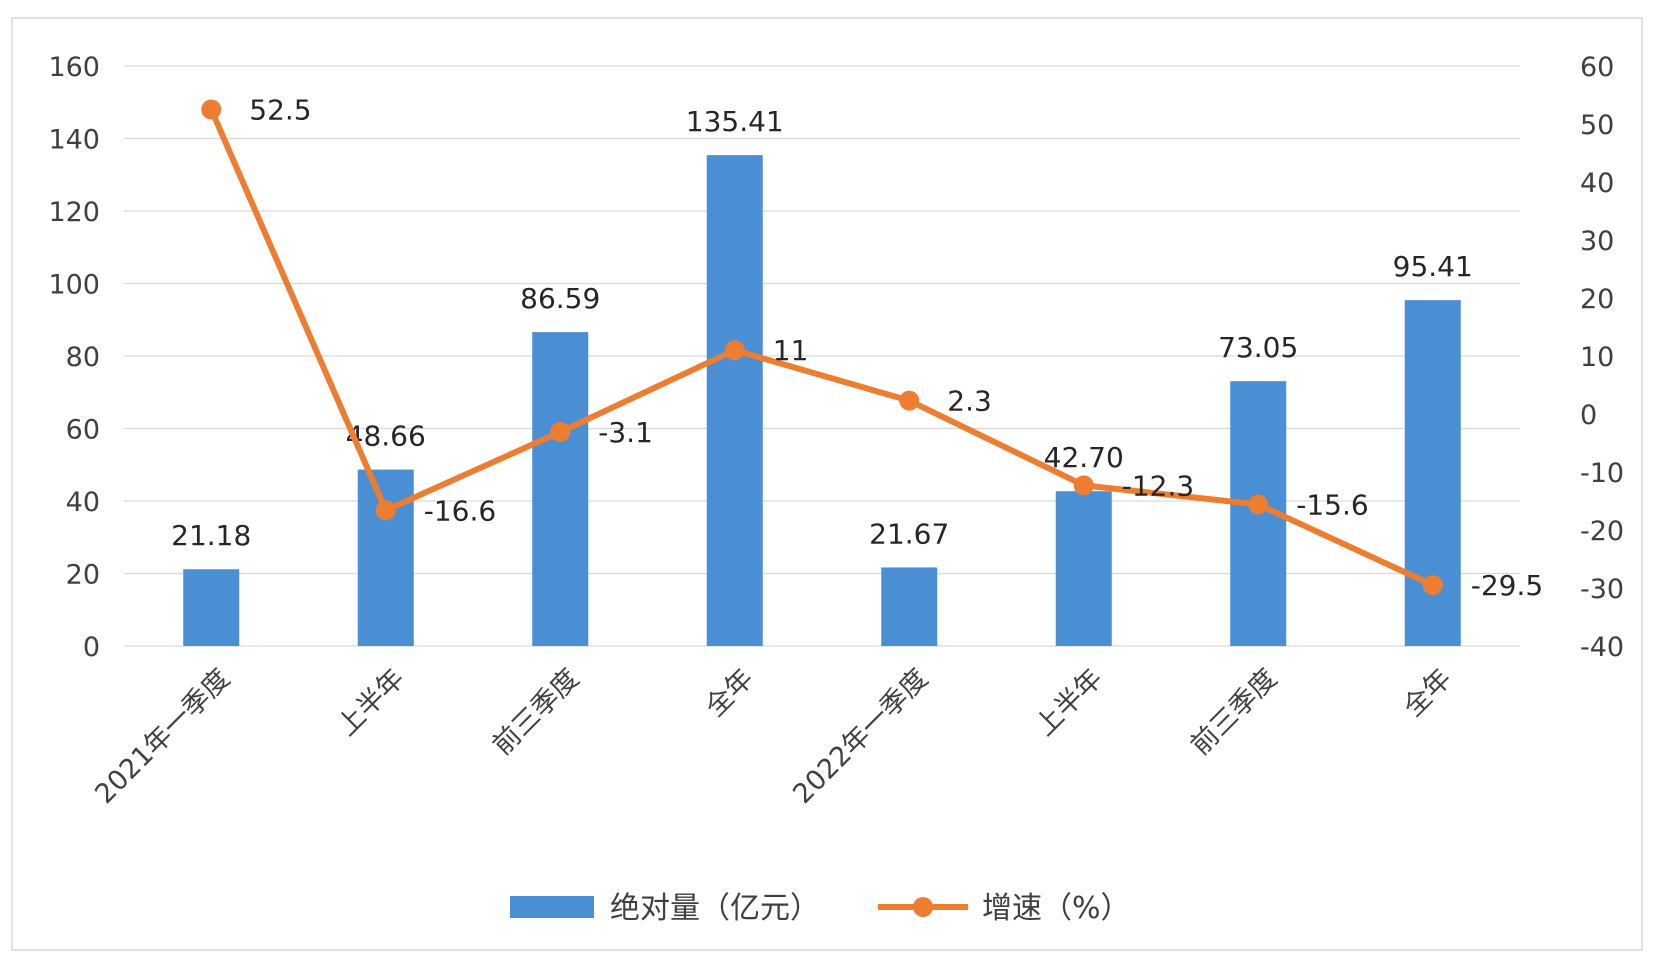 The width and height of the screenshot is (1654, 959). Describe the element at coordinates (625, 432) in the screenshot. I see `line-data-label: -3.1` at that location.